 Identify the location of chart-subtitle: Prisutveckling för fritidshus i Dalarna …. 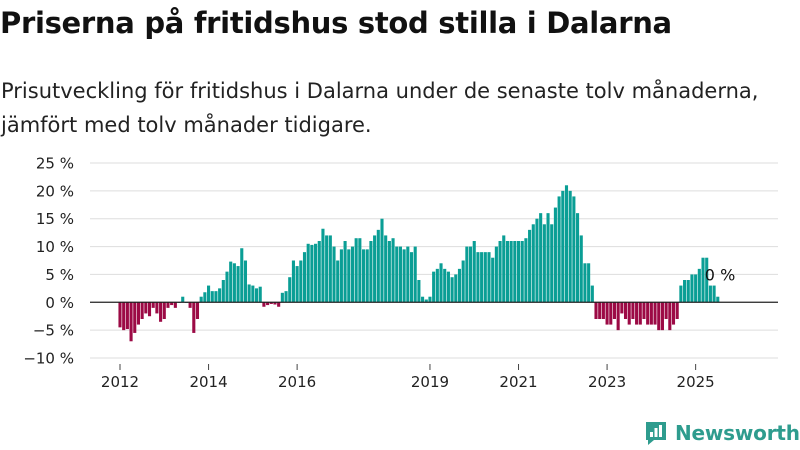
(396, 108).